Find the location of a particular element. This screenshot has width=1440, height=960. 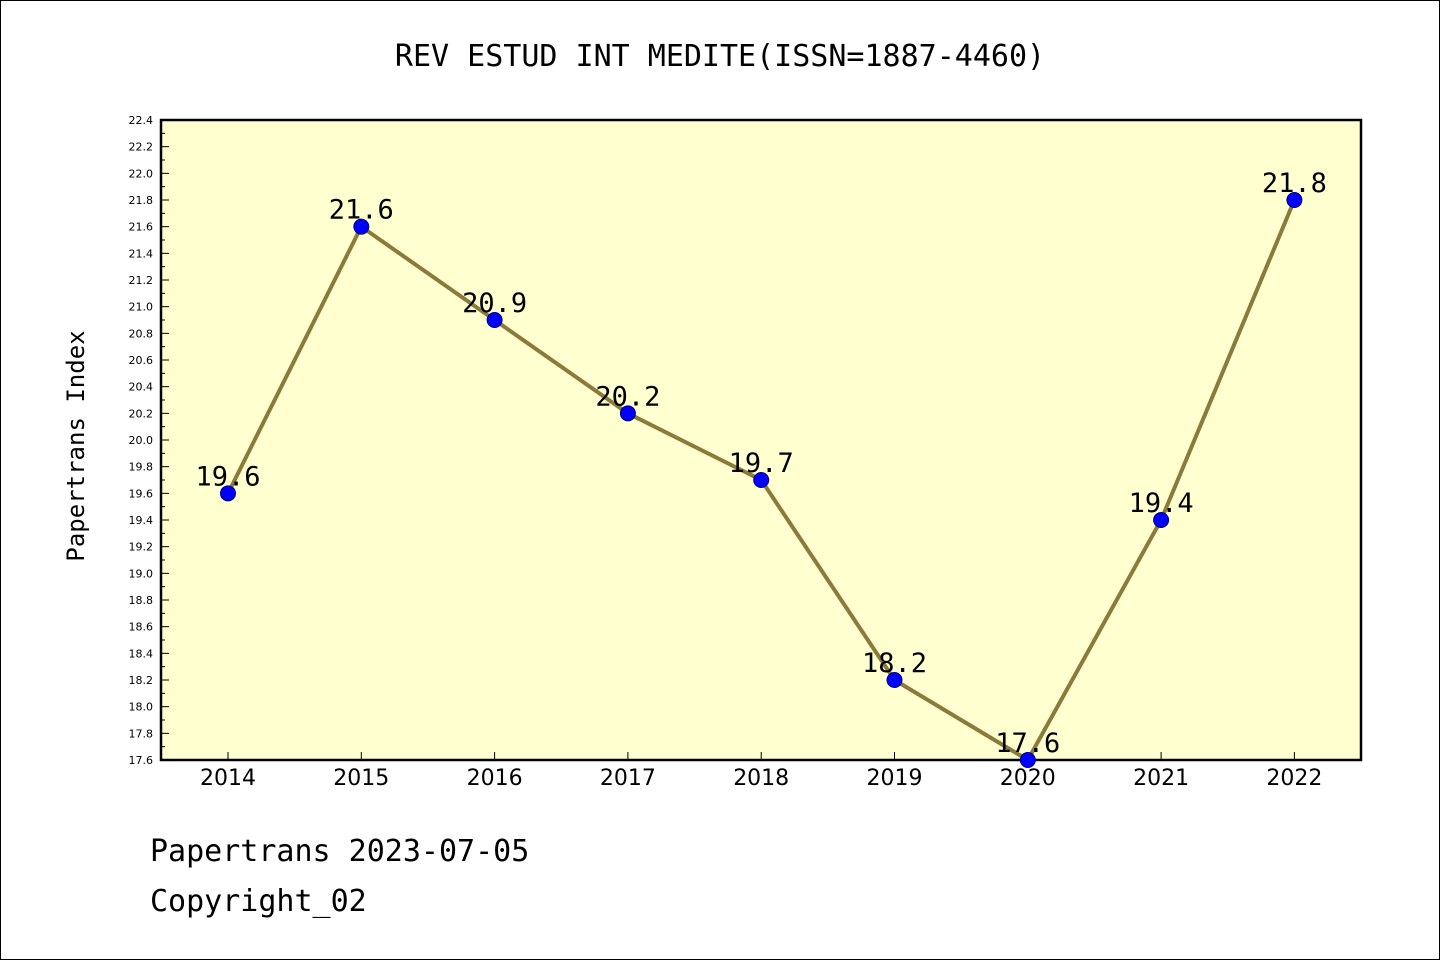

x-tick-label: 2021 is located at coordinates (1161, 778).